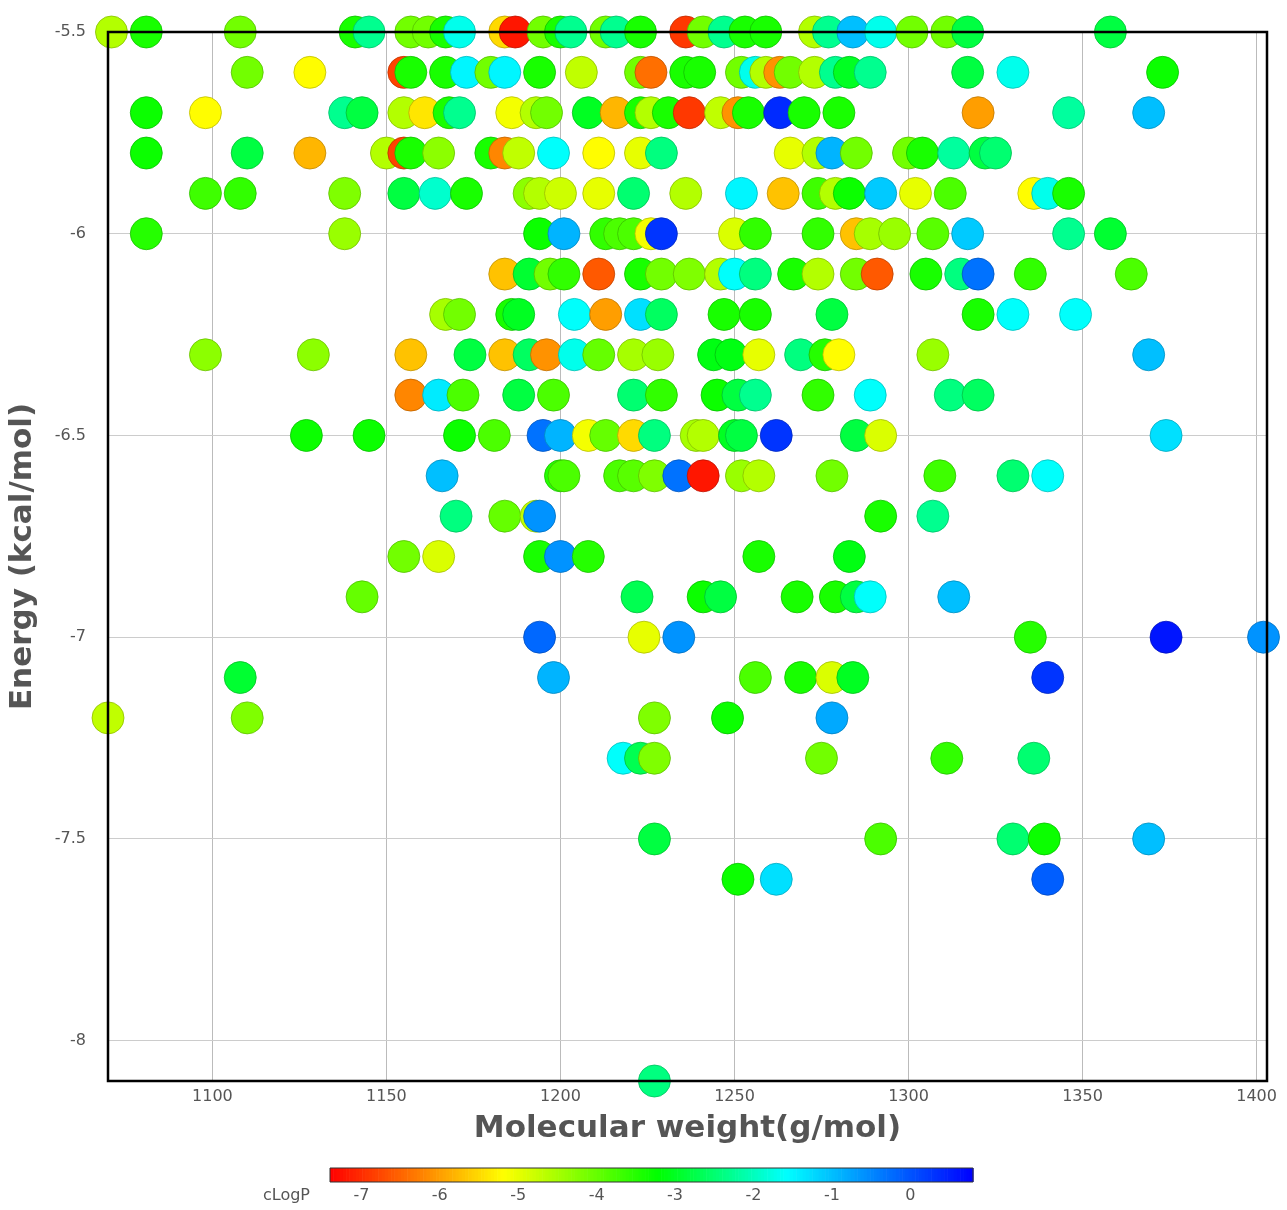 The height and width of the screenshot is (1210, 1287). What do you see at coordinates (439, 1195) in the screenshot?
I see `color-bar-label: -6` at bounding box center [439, 1195].